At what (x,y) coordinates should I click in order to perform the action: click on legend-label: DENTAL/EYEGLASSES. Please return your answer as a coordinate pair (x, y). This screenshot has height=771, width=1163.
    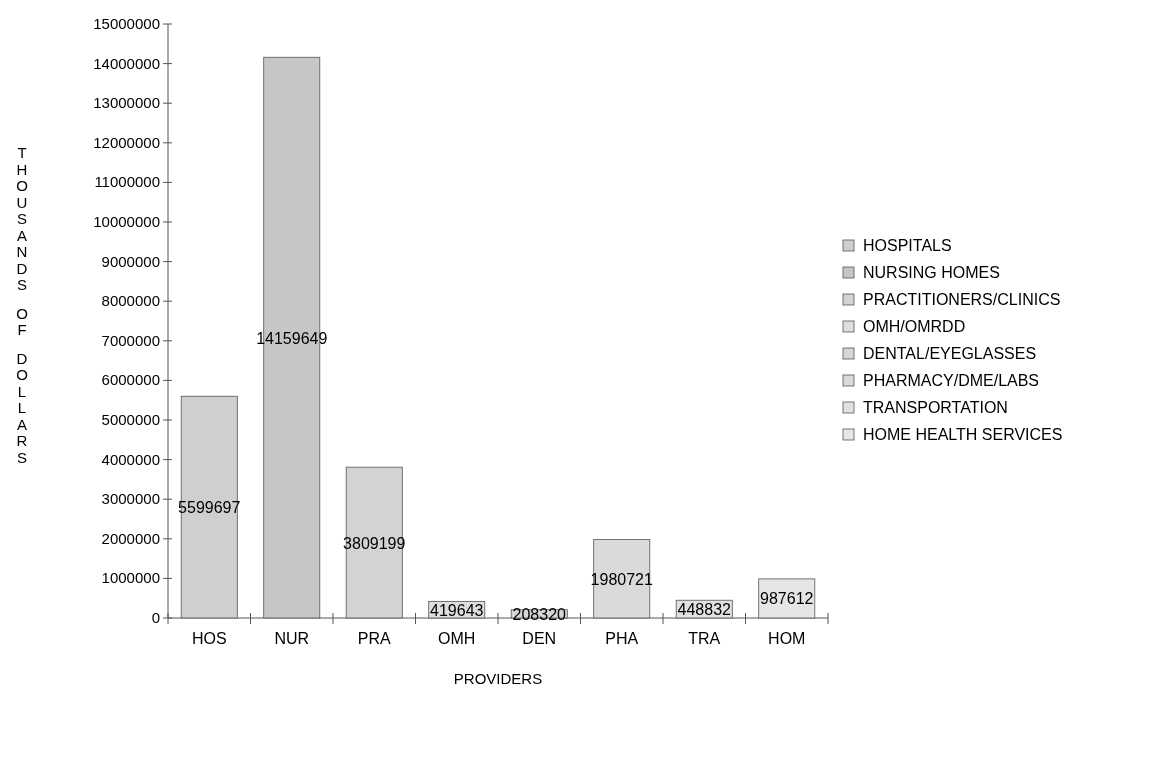
    Looking at the image, I should click on (950, 353).